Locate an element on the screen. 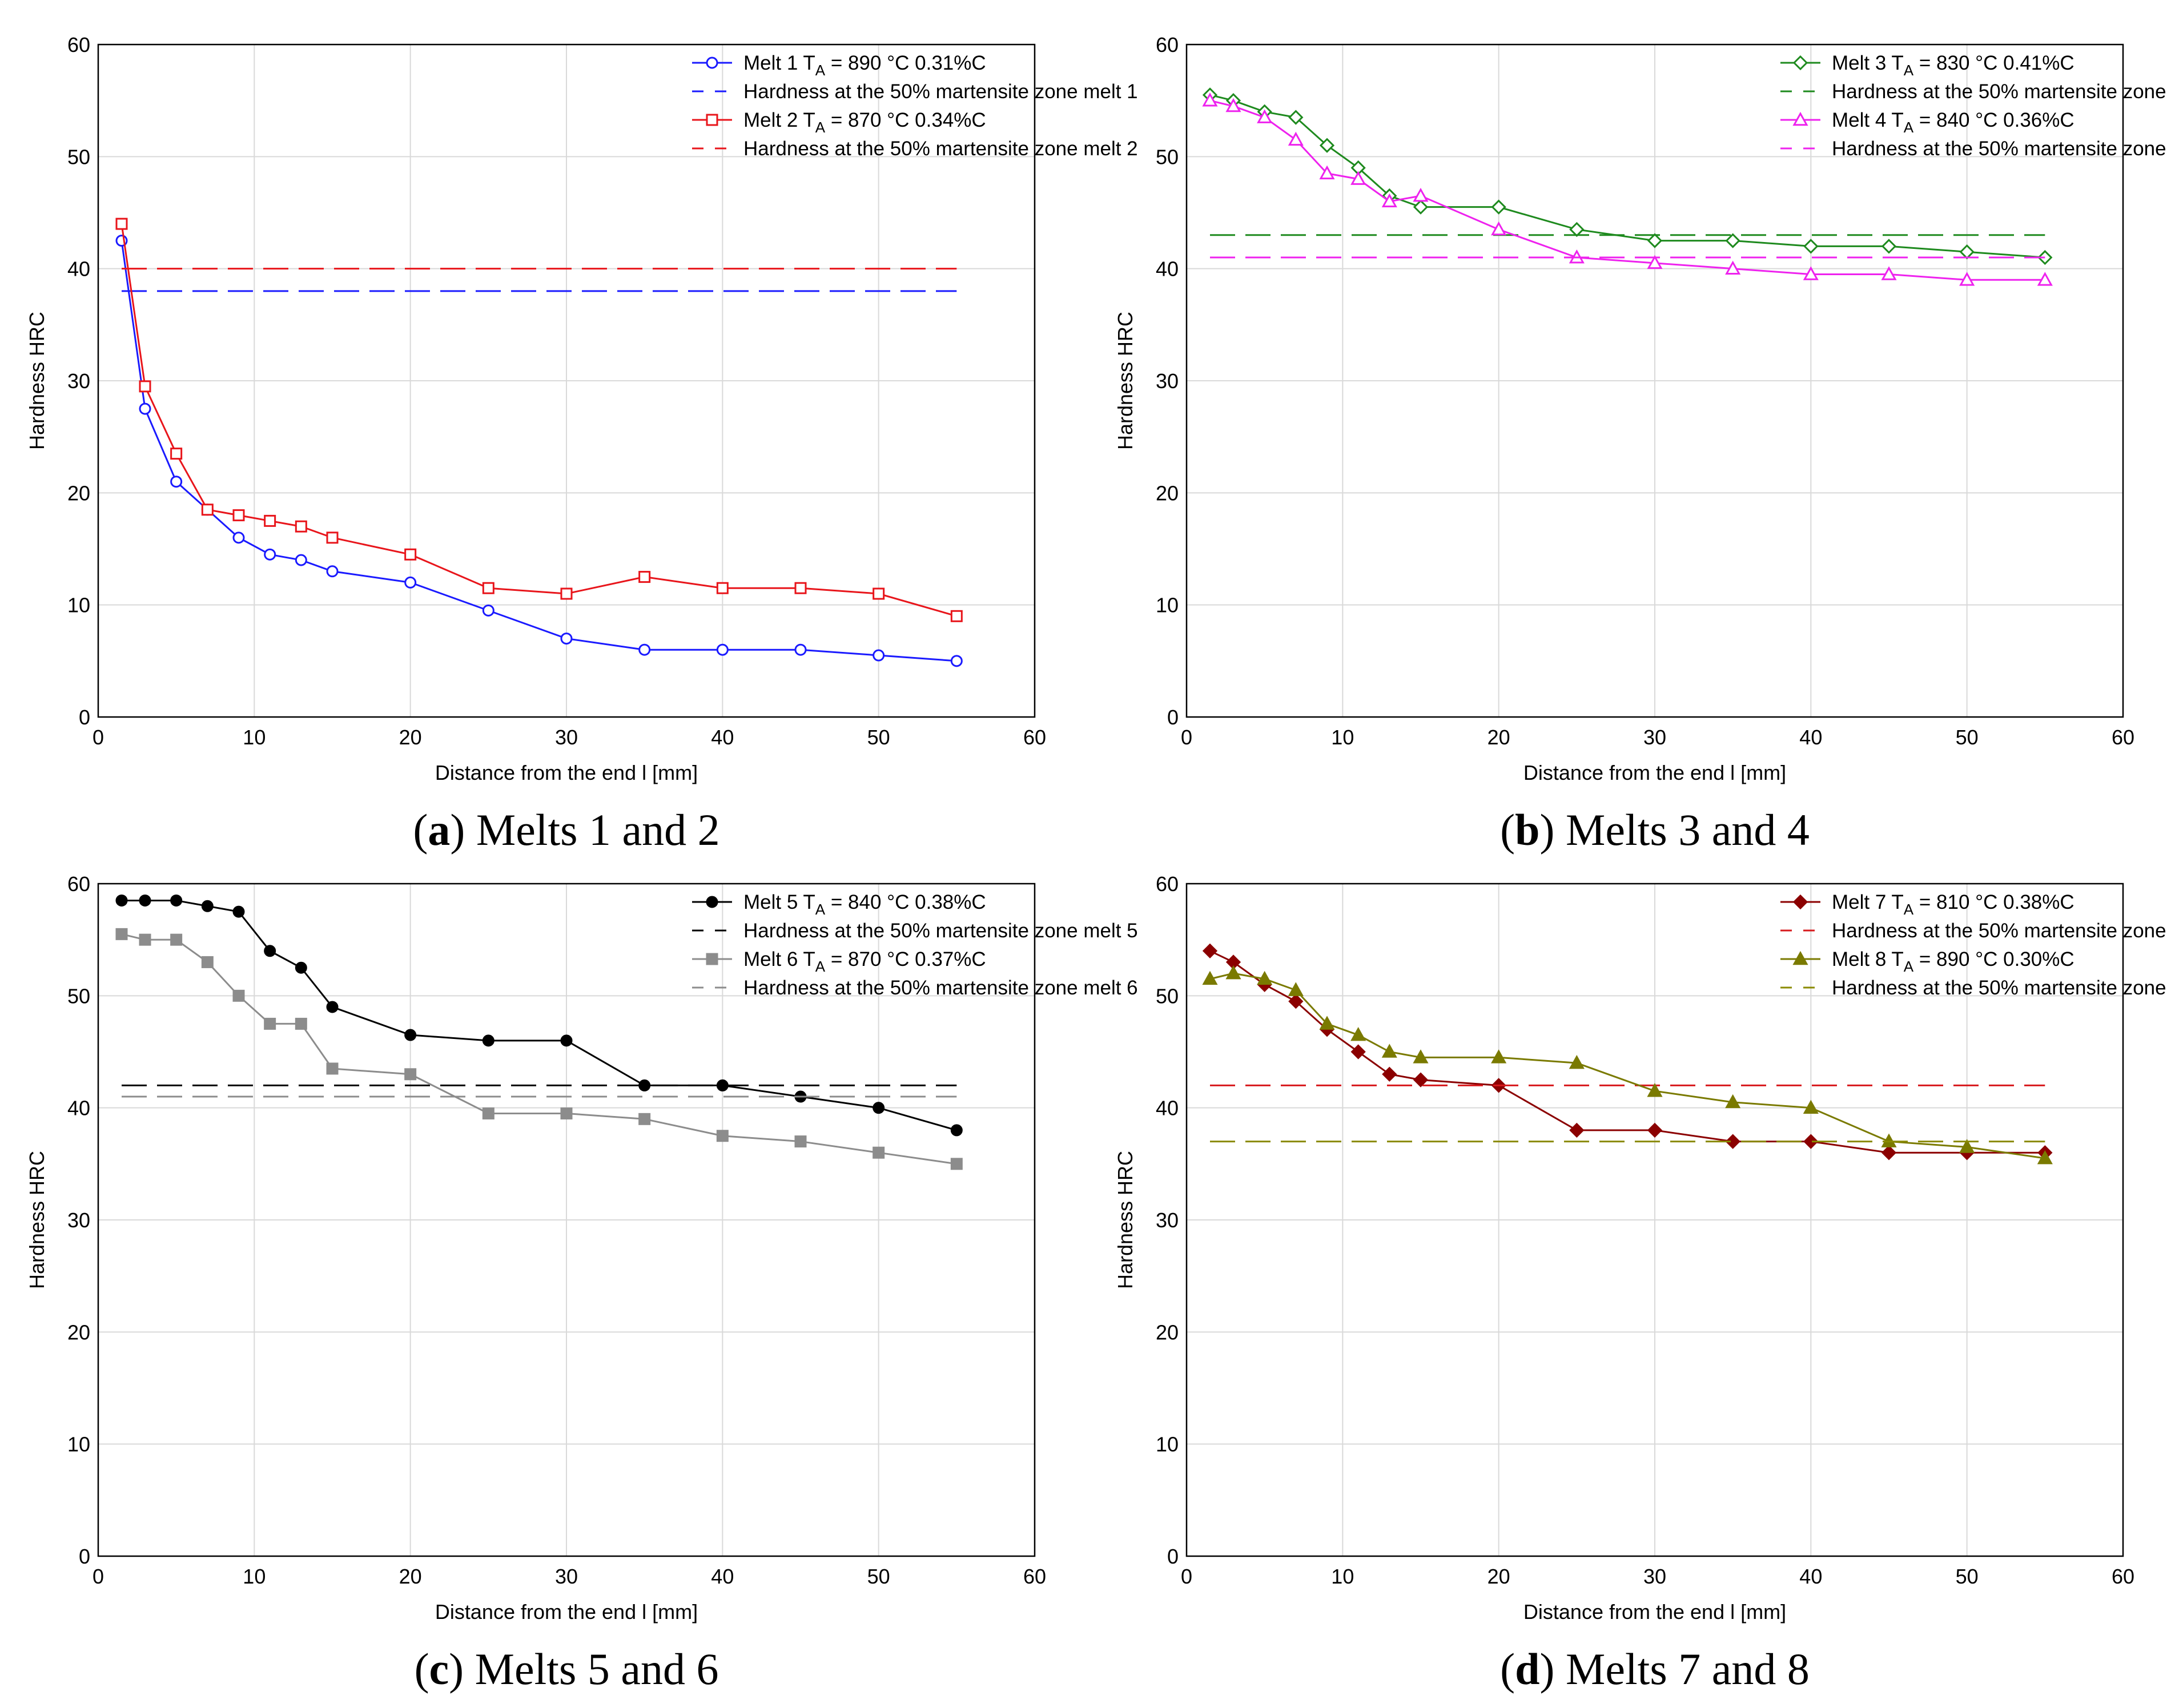  y-tick-label: 30 is located at coordinates (1167, 381).